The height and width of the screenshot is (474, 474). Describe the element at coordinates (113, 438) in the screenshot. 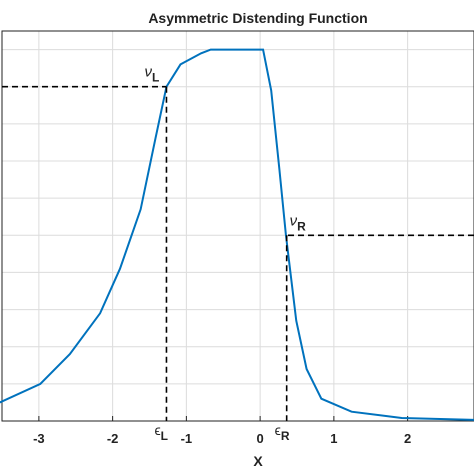

I see `x-tick-label: -2` at that location.